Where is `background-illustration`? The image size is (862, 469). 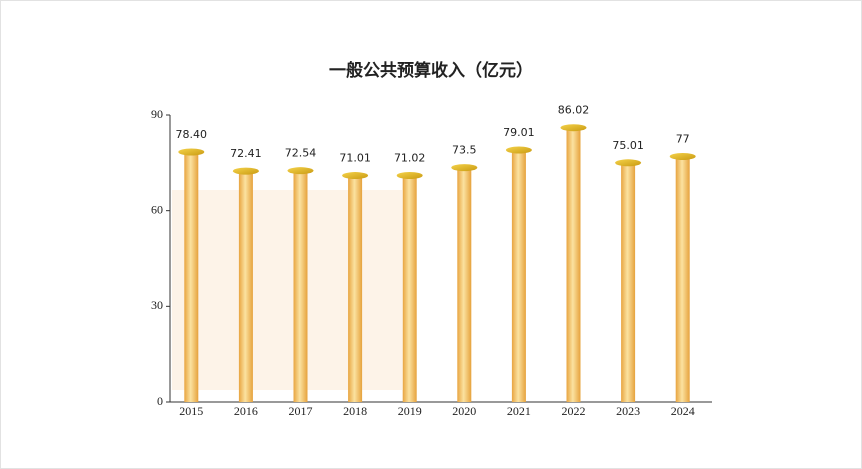 background-illustration is located at coordinates (287, 290).